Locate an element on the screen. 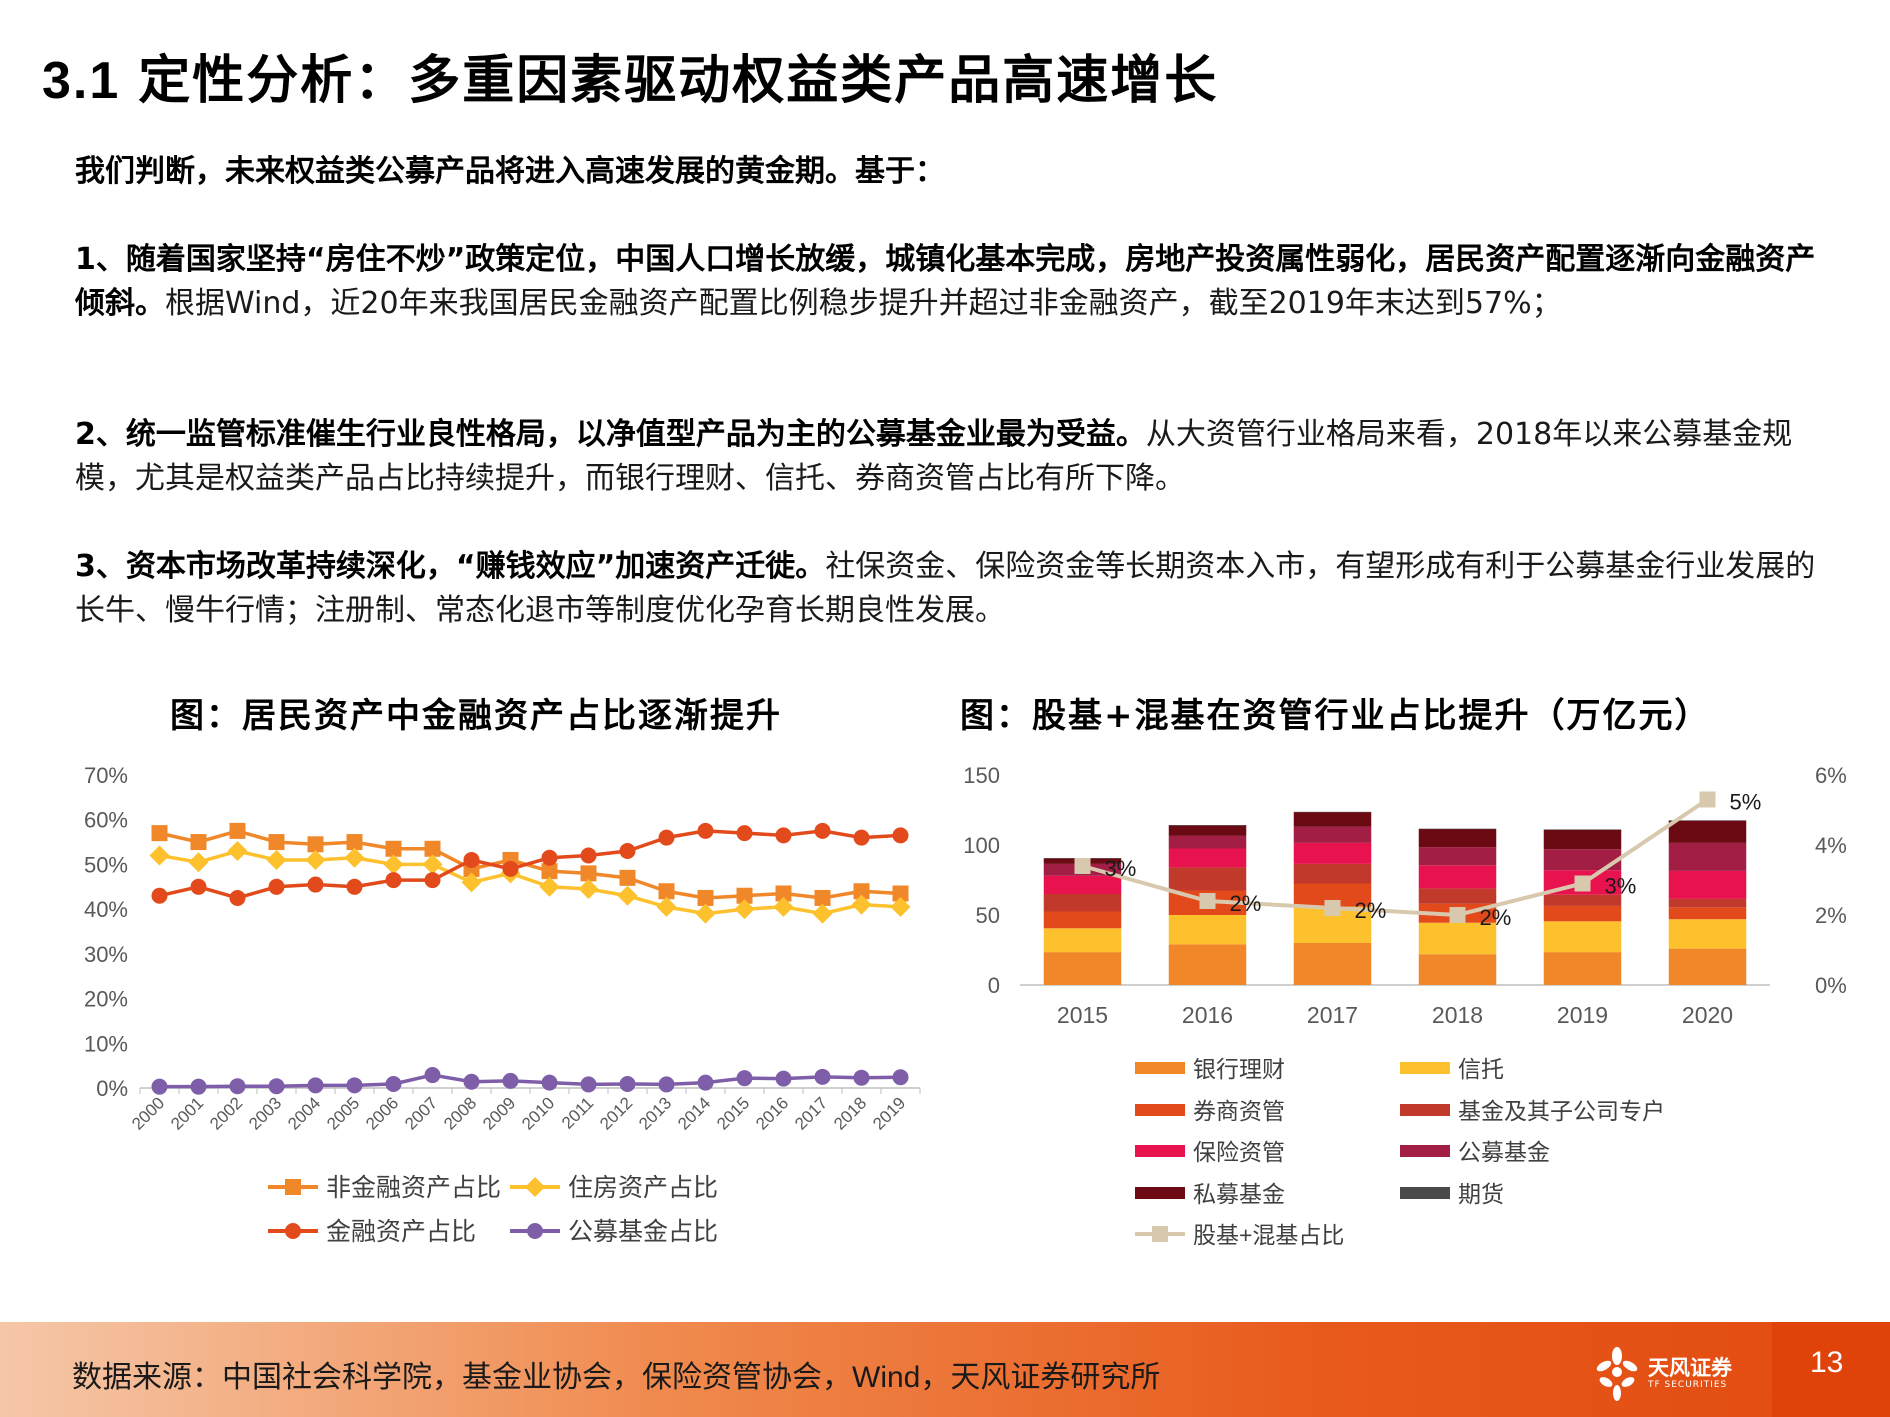 This screenshot has height=1417, width=1890. y-tick-label: 50% is located at coordinates (106, 864).